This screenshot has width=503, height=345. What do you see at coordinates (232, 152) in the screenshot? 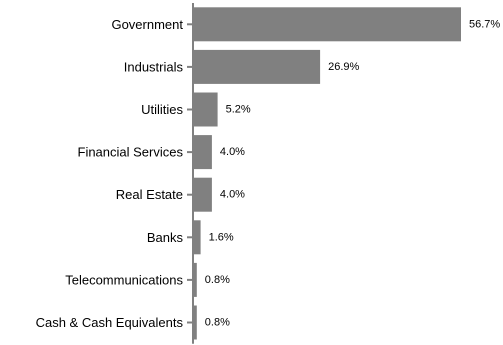
I see `value-label-financial-services: 4.0%` at bounding box center [232, 152].